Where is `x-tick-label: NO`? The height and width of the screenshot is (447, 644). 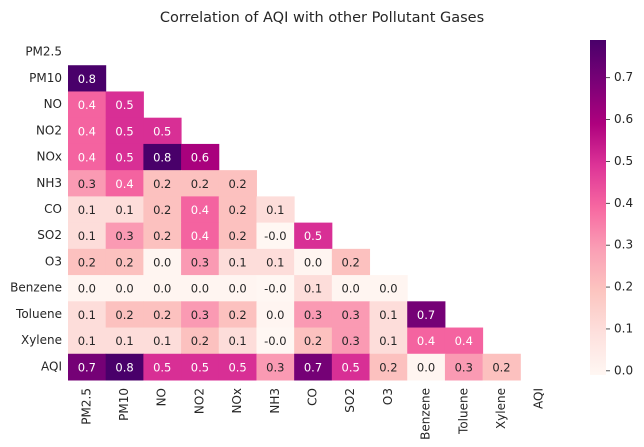
x-tick-label: NO is located at coordinates (162, 397).